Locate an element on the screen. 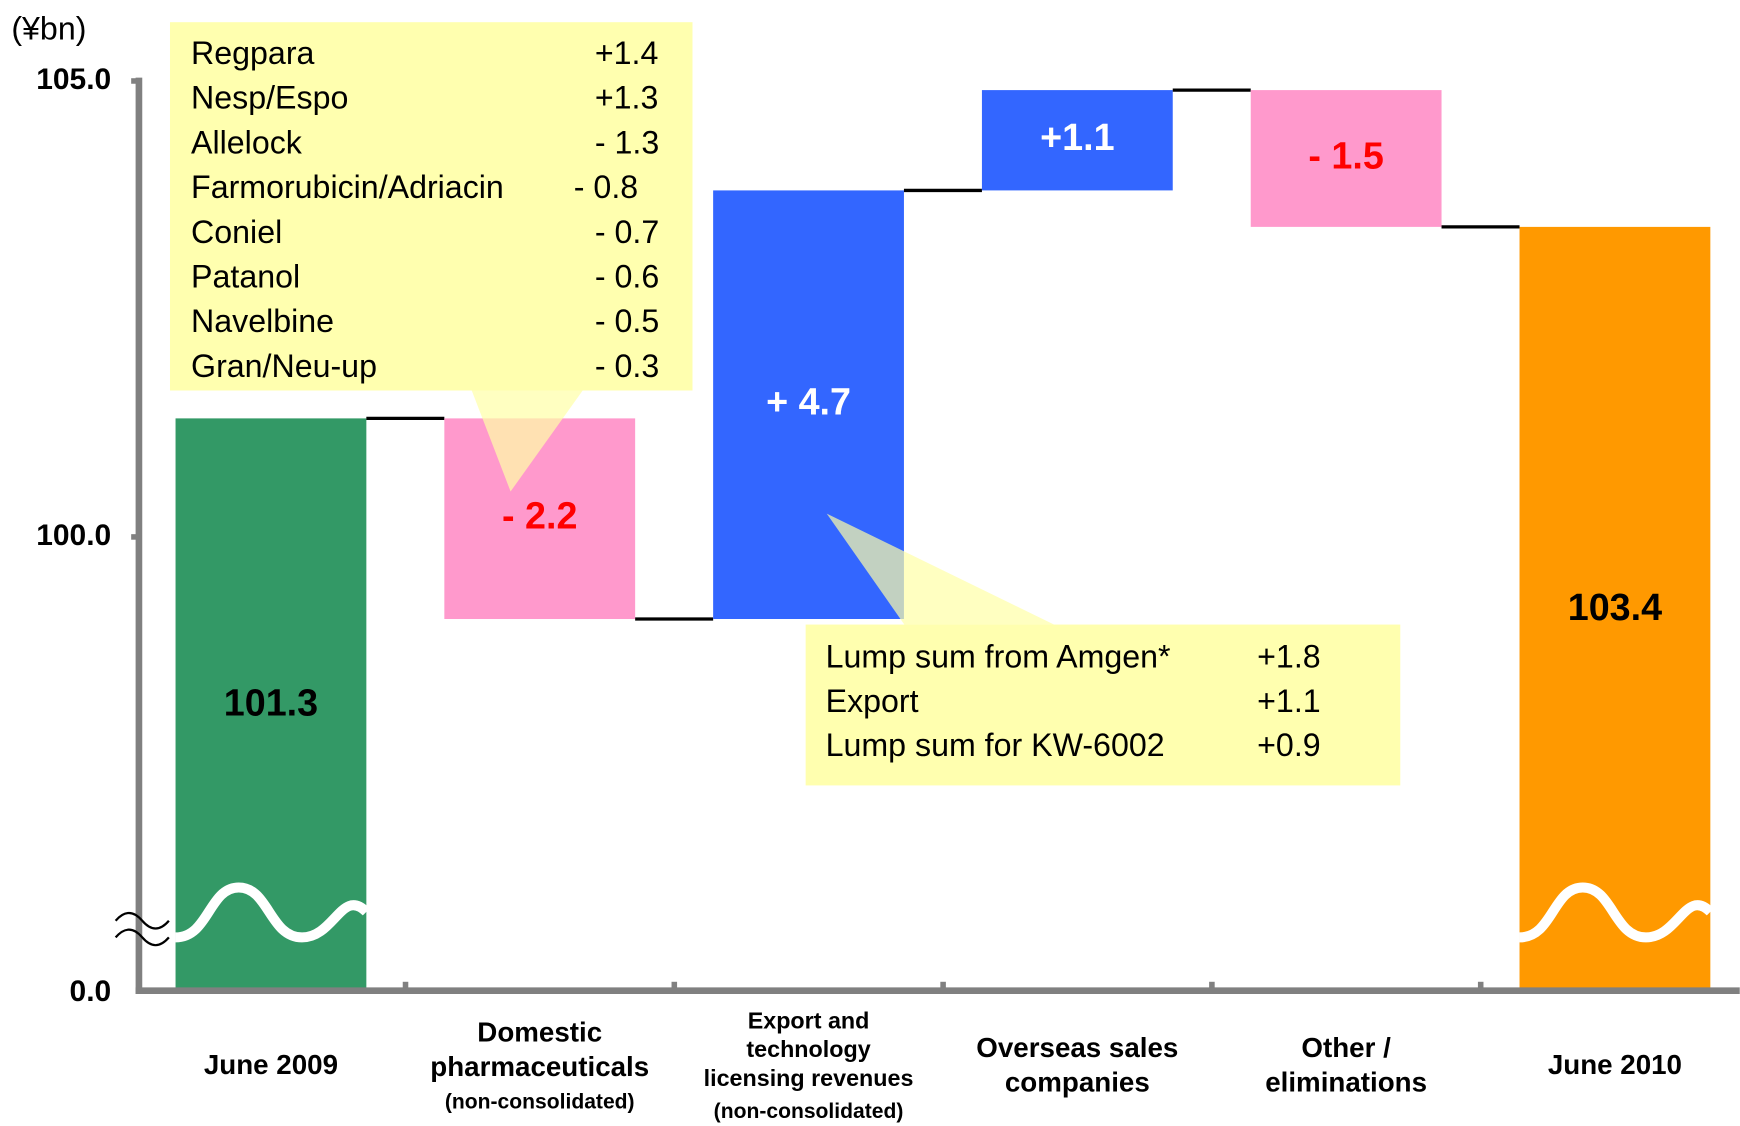  callout-value: - 0.7 is located at coordinates (627, 232).